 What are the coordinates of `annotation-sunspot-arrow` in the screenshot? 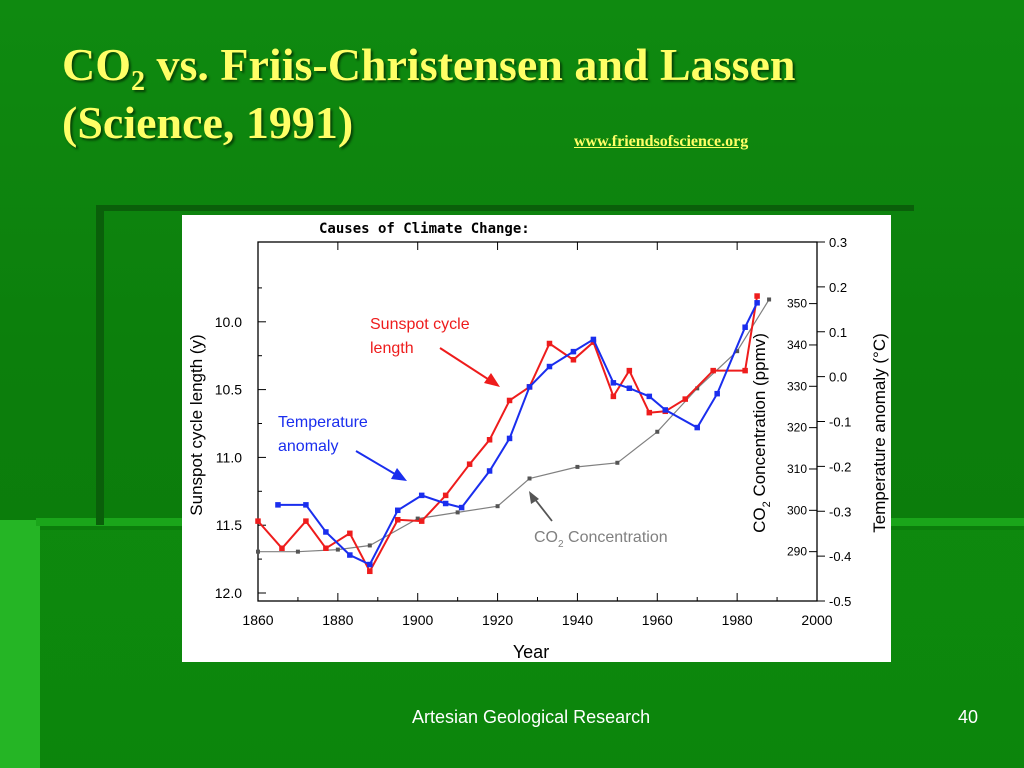 It's located at (467, 365).